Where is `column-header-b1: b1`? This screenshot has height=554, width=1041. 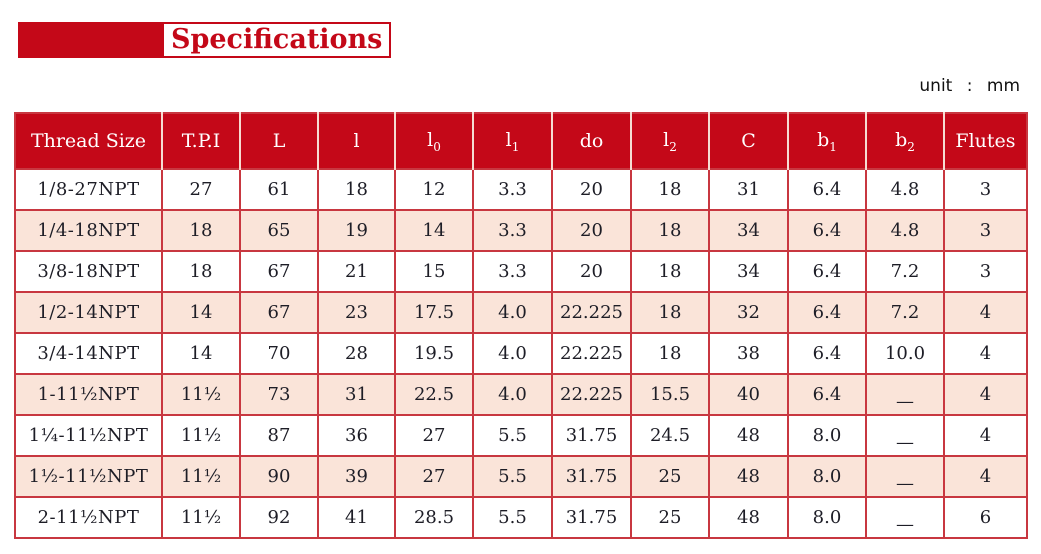
column-header-b1: b1 is located at coordinates (826, 141).